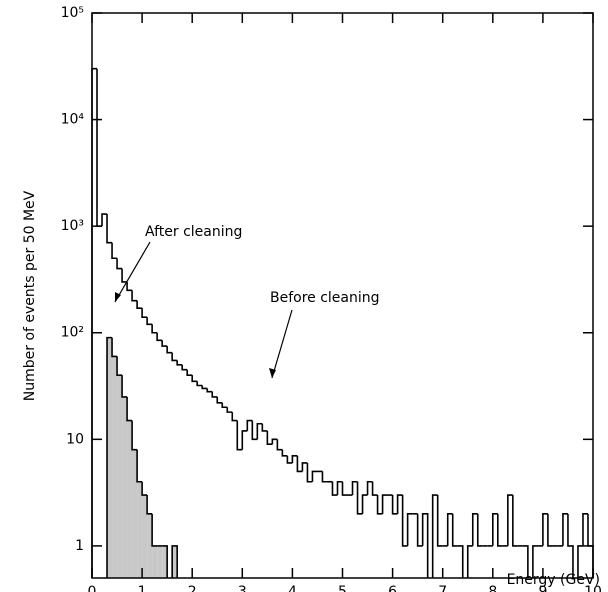 This screenshot has height=592, width=608. I want to click on x-tick-label: 9, so click(542, 588).